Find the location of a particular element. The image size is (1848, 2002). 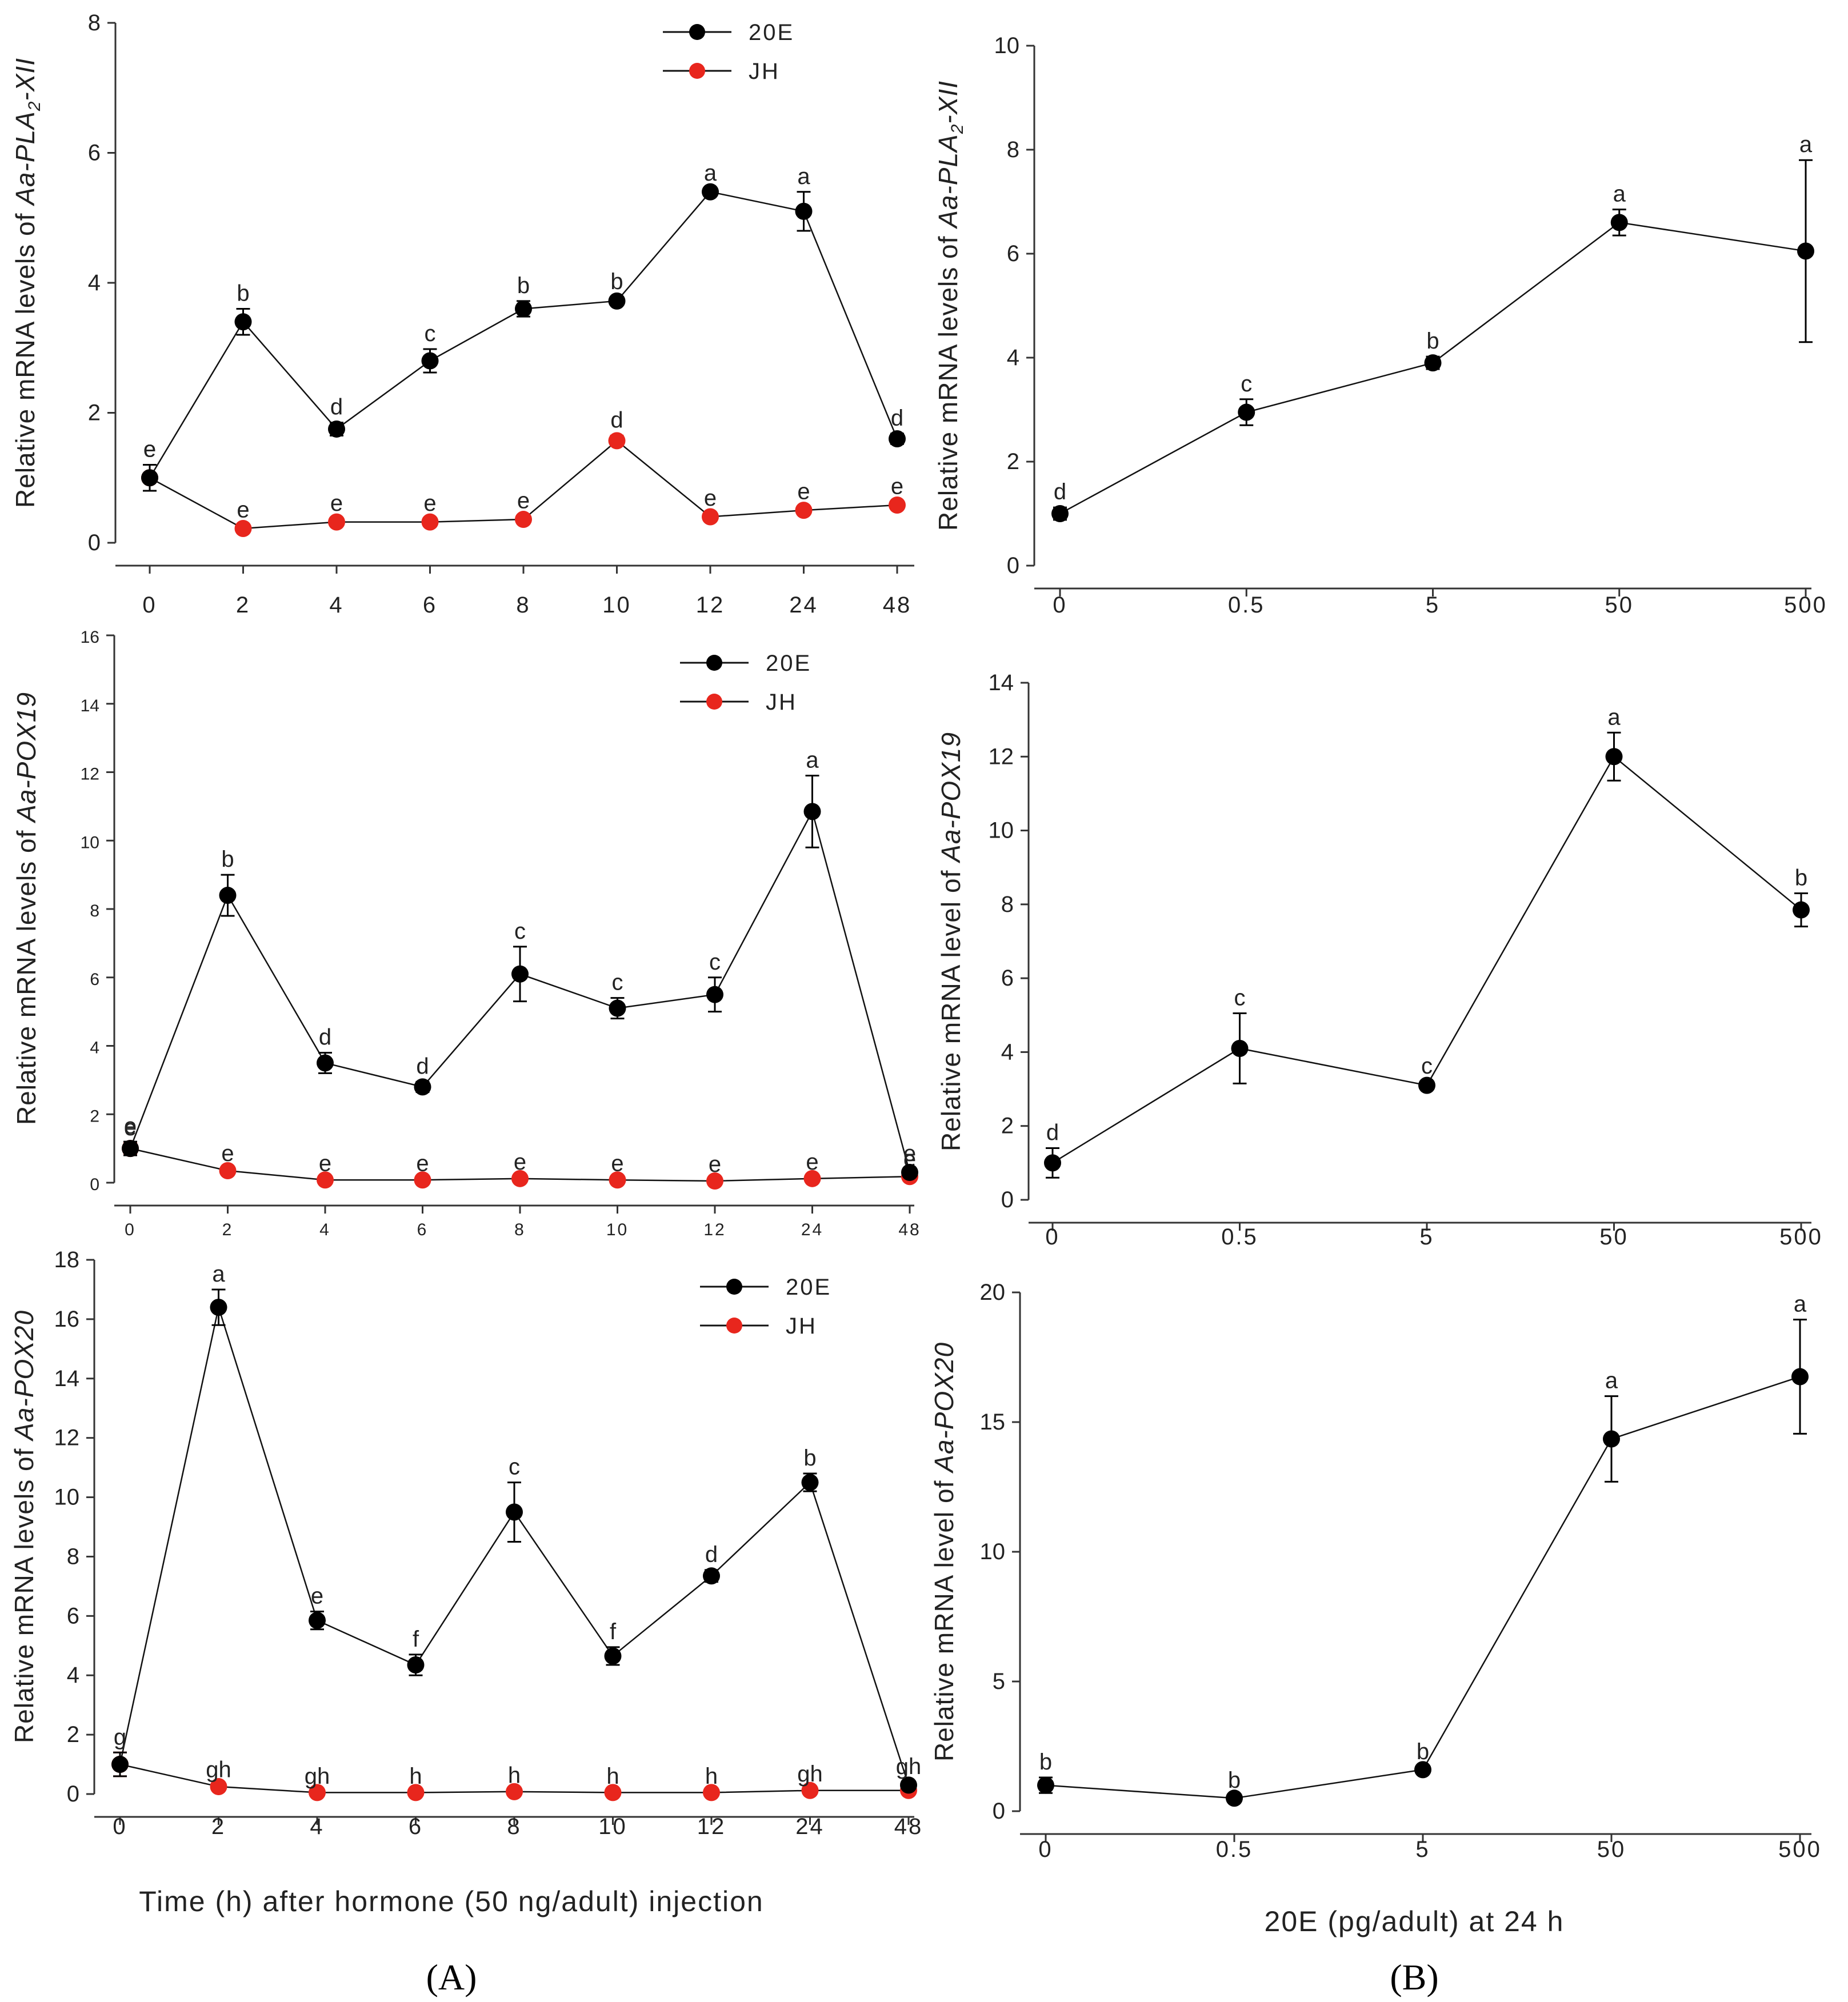

legend-label: 20E is located at coordinates (771, 32).